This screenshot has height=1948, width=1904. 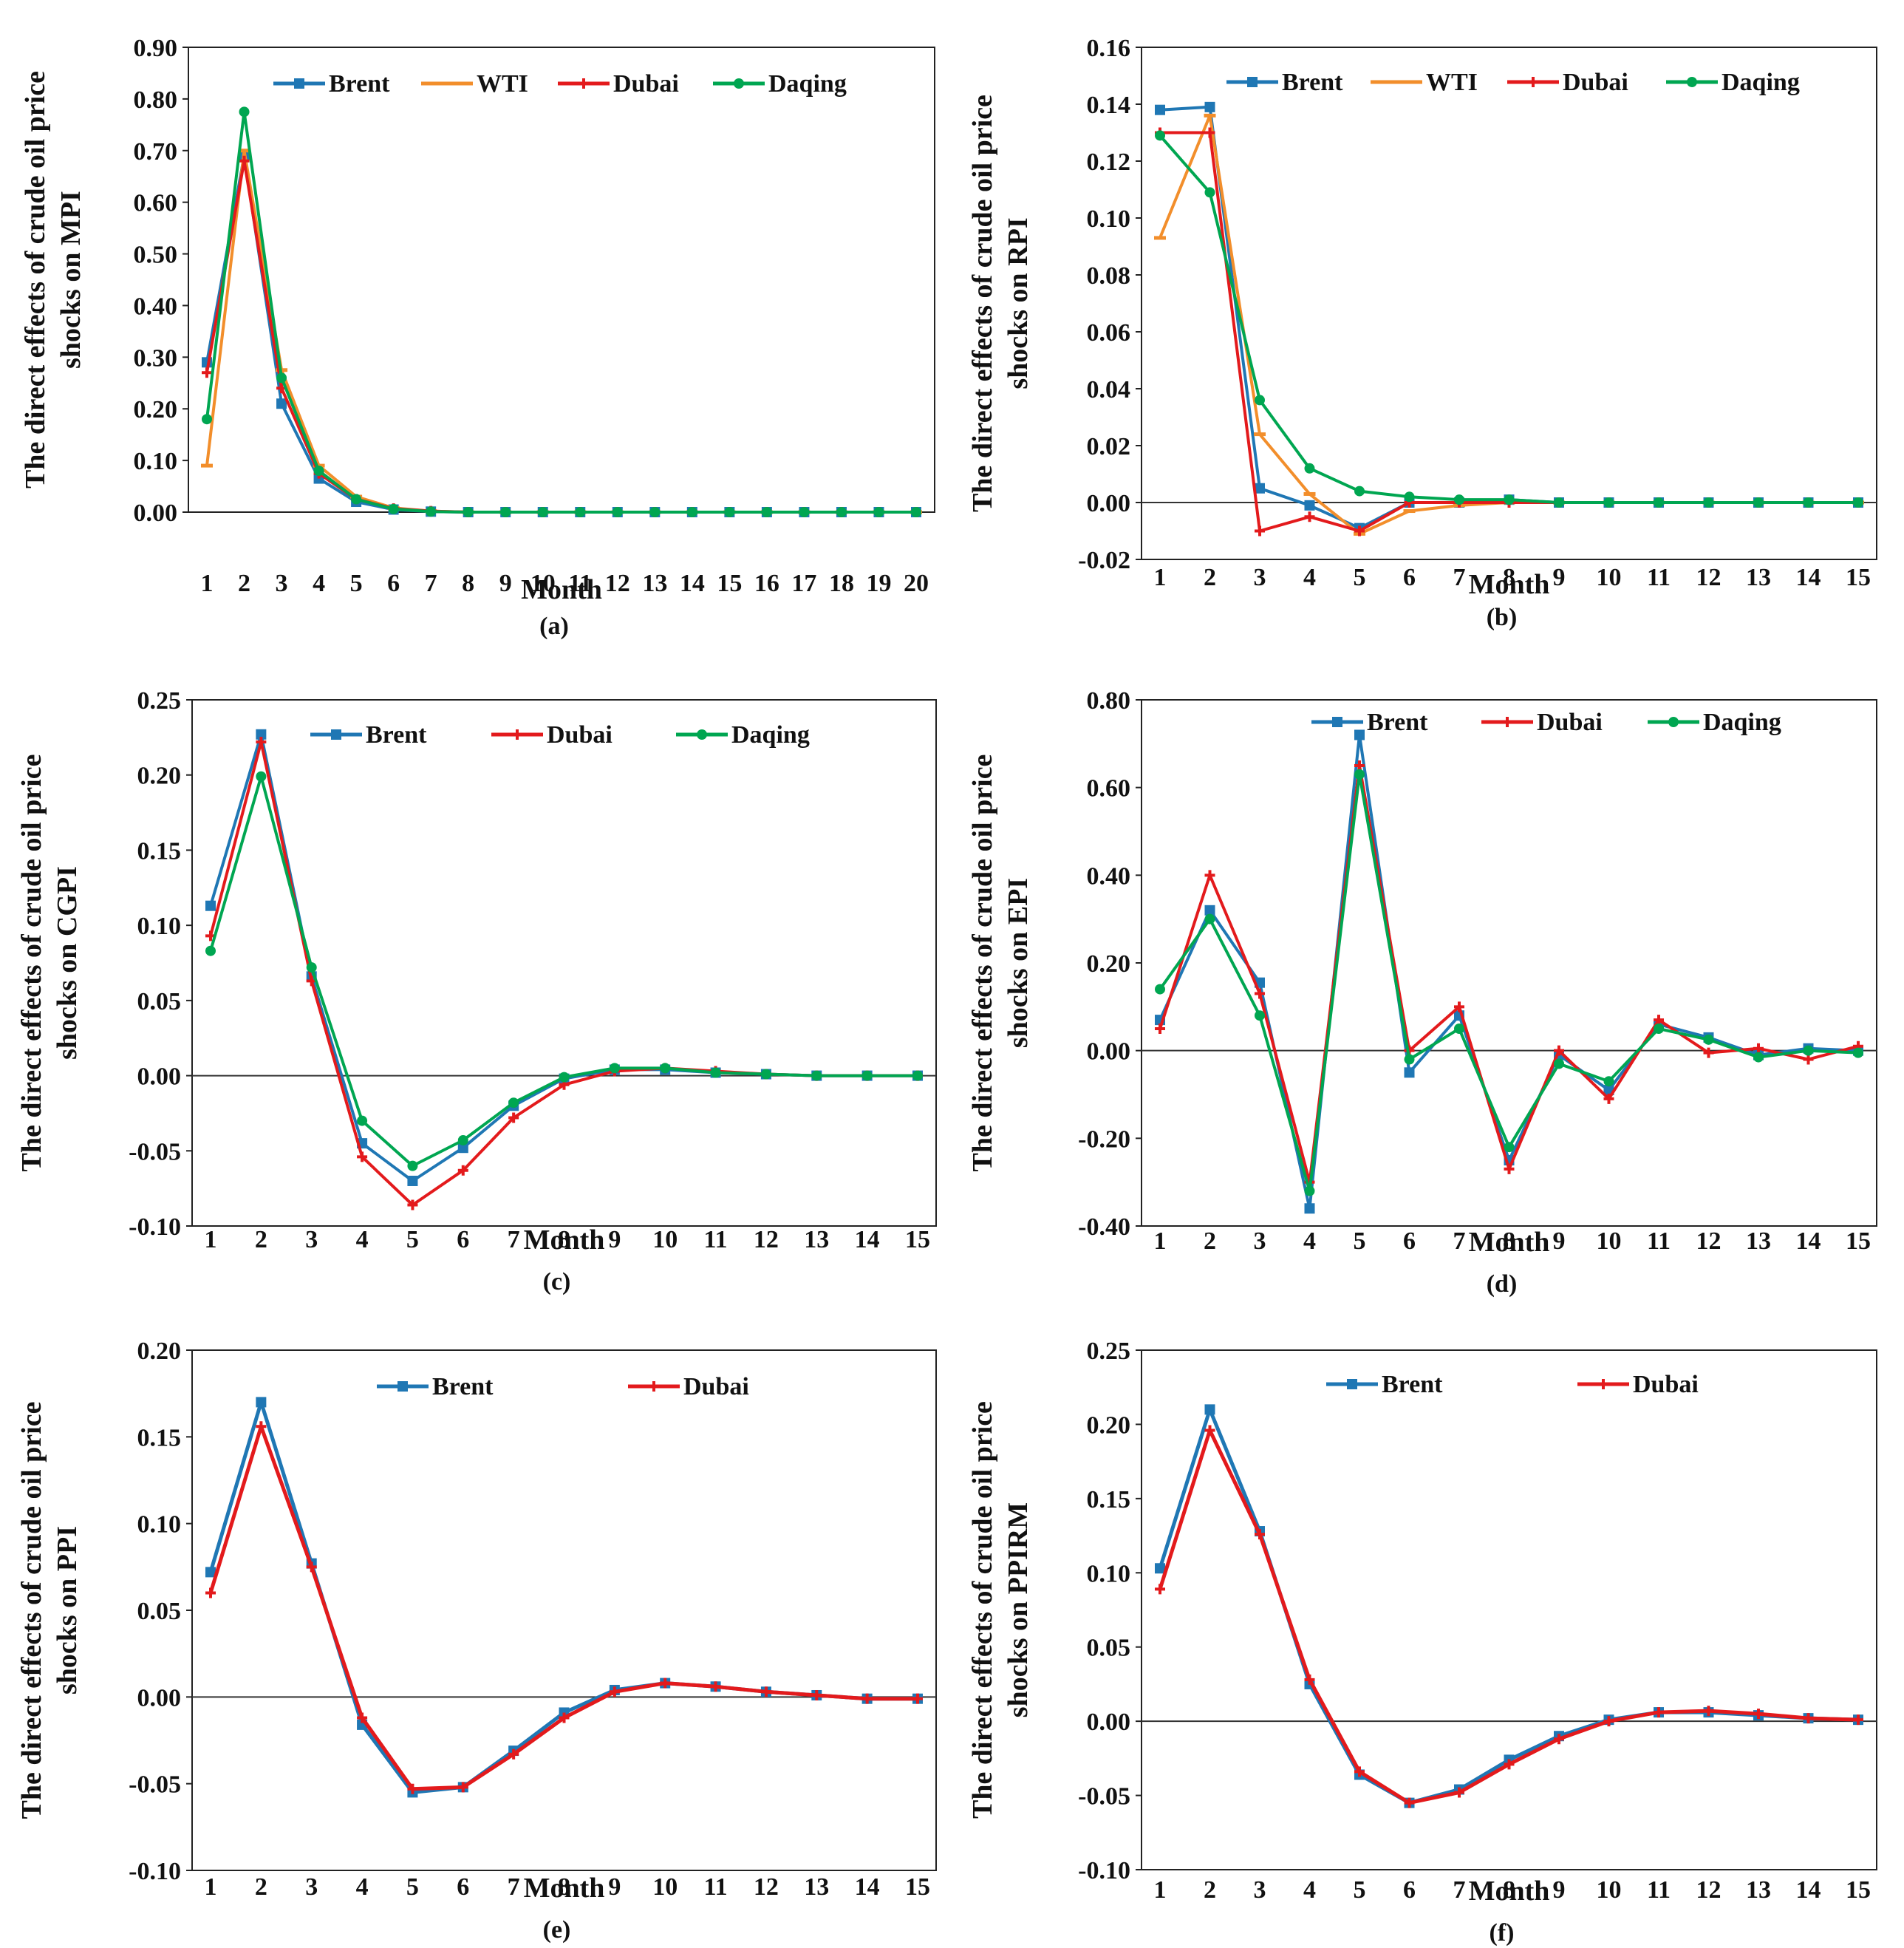 What do you see at coordinates (1459, 1890) in the screenshot?
I see `x-tick-label: 7` at bounding box center [1459, 1890].